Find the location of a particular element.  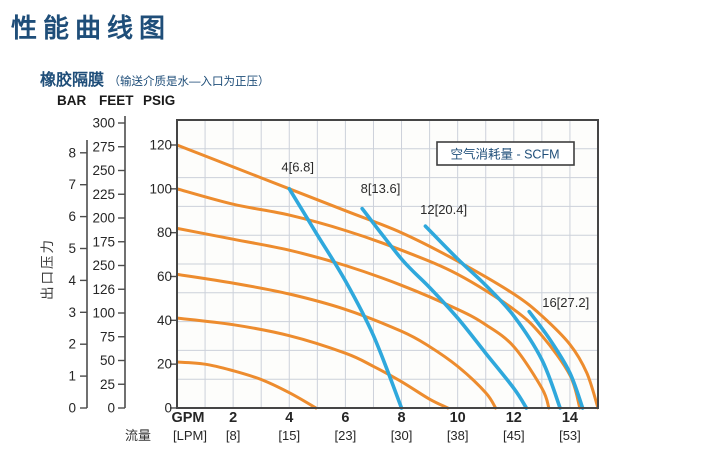

feet-scale-label: 200 is located at coordinates (103, 218).